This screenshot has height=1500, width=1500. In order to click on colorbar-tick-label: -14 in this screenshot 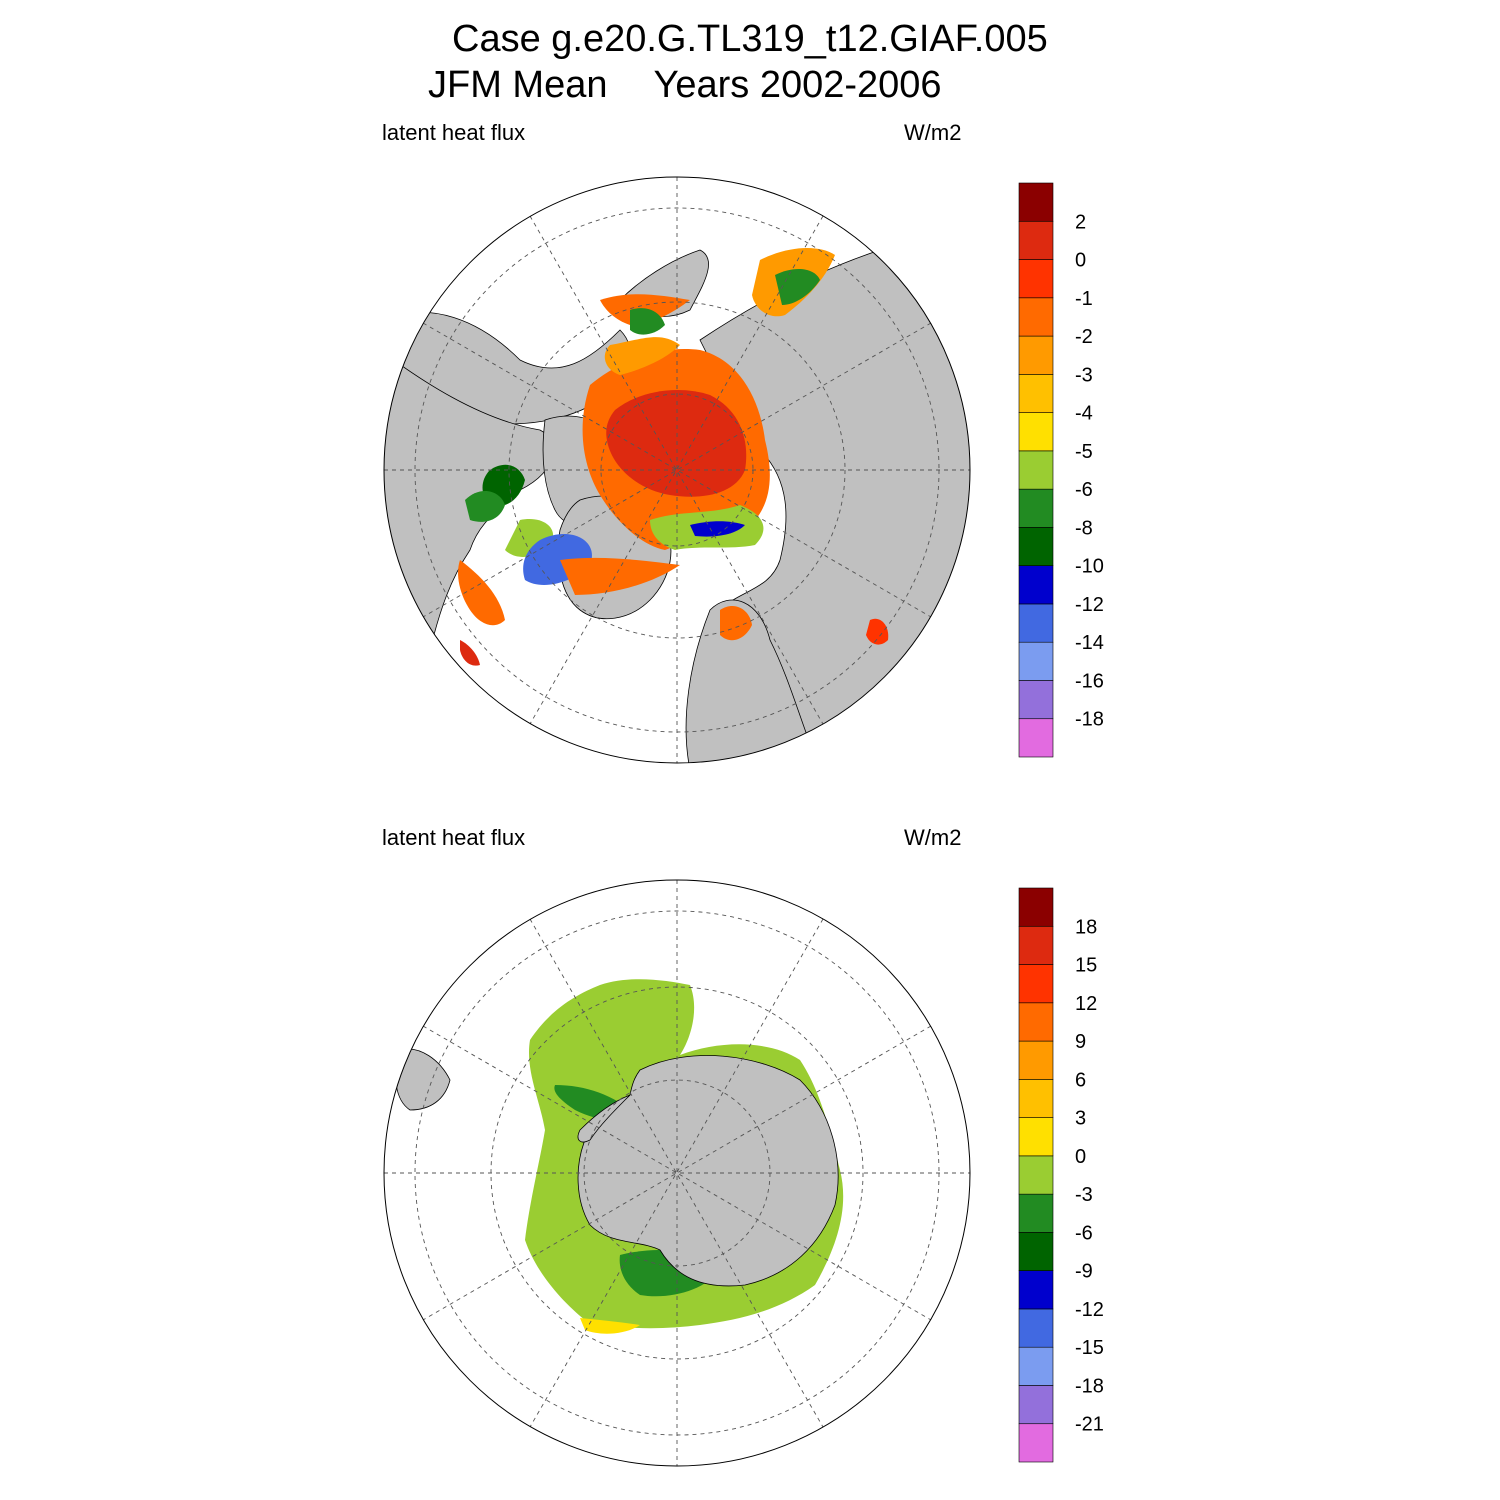, I will do `click(1089, 643)`.